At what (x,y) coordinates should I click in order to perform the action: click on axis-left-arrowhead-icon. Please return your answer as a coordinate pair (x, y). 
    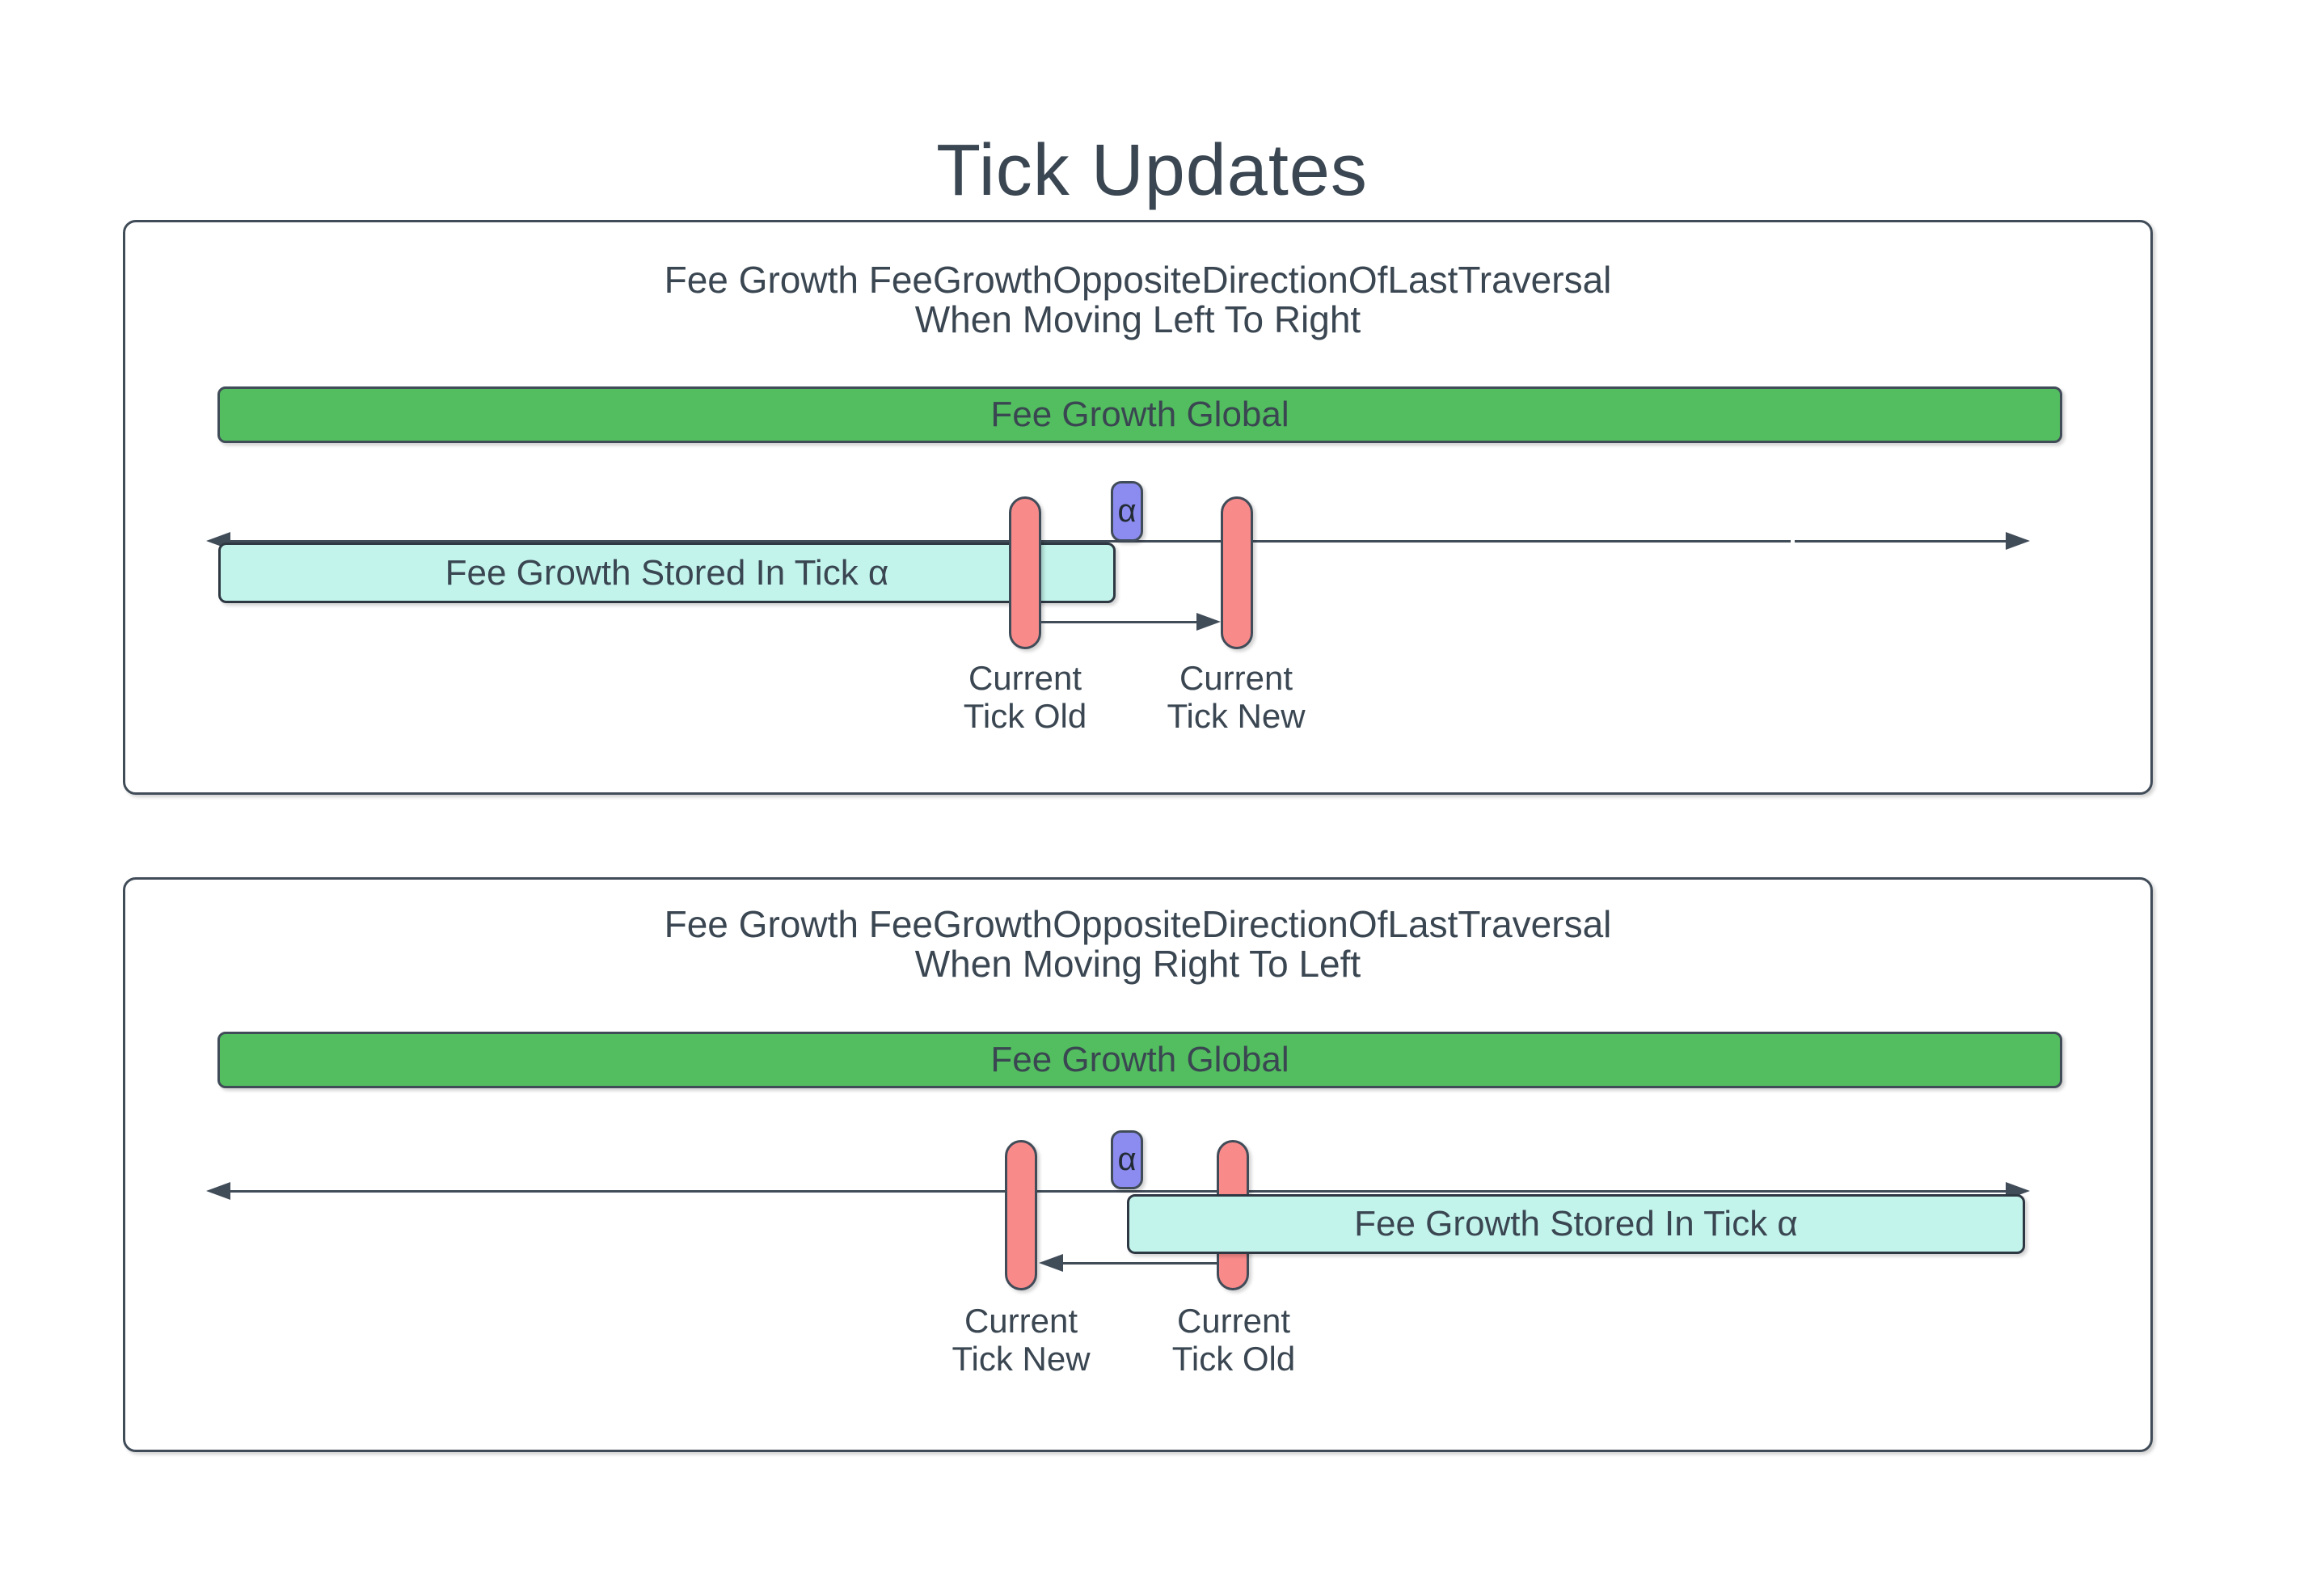
    Looking at the image, I should click on (218, 1191).